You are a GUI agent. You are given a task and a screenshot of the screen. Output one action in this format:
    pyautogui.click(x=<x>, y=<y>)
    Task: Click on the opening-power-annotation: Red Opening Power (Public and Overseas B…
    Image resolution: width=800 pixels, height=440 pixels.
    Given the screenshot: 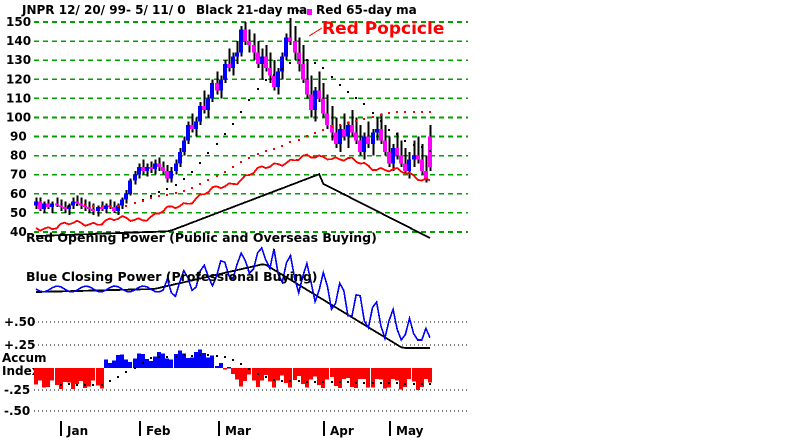 What is the action you would take?
    pyautogui.click(x=201, y=237)
    